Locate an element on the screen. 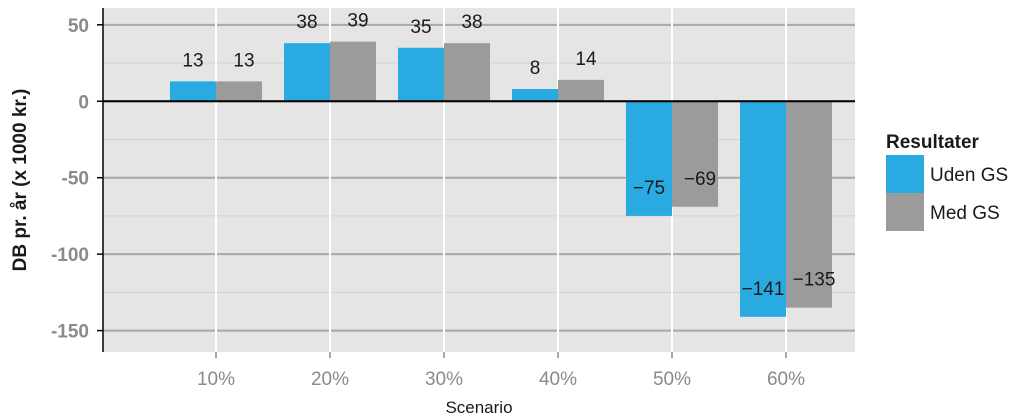  data-label: −75 is located at coordinates (649, 188).